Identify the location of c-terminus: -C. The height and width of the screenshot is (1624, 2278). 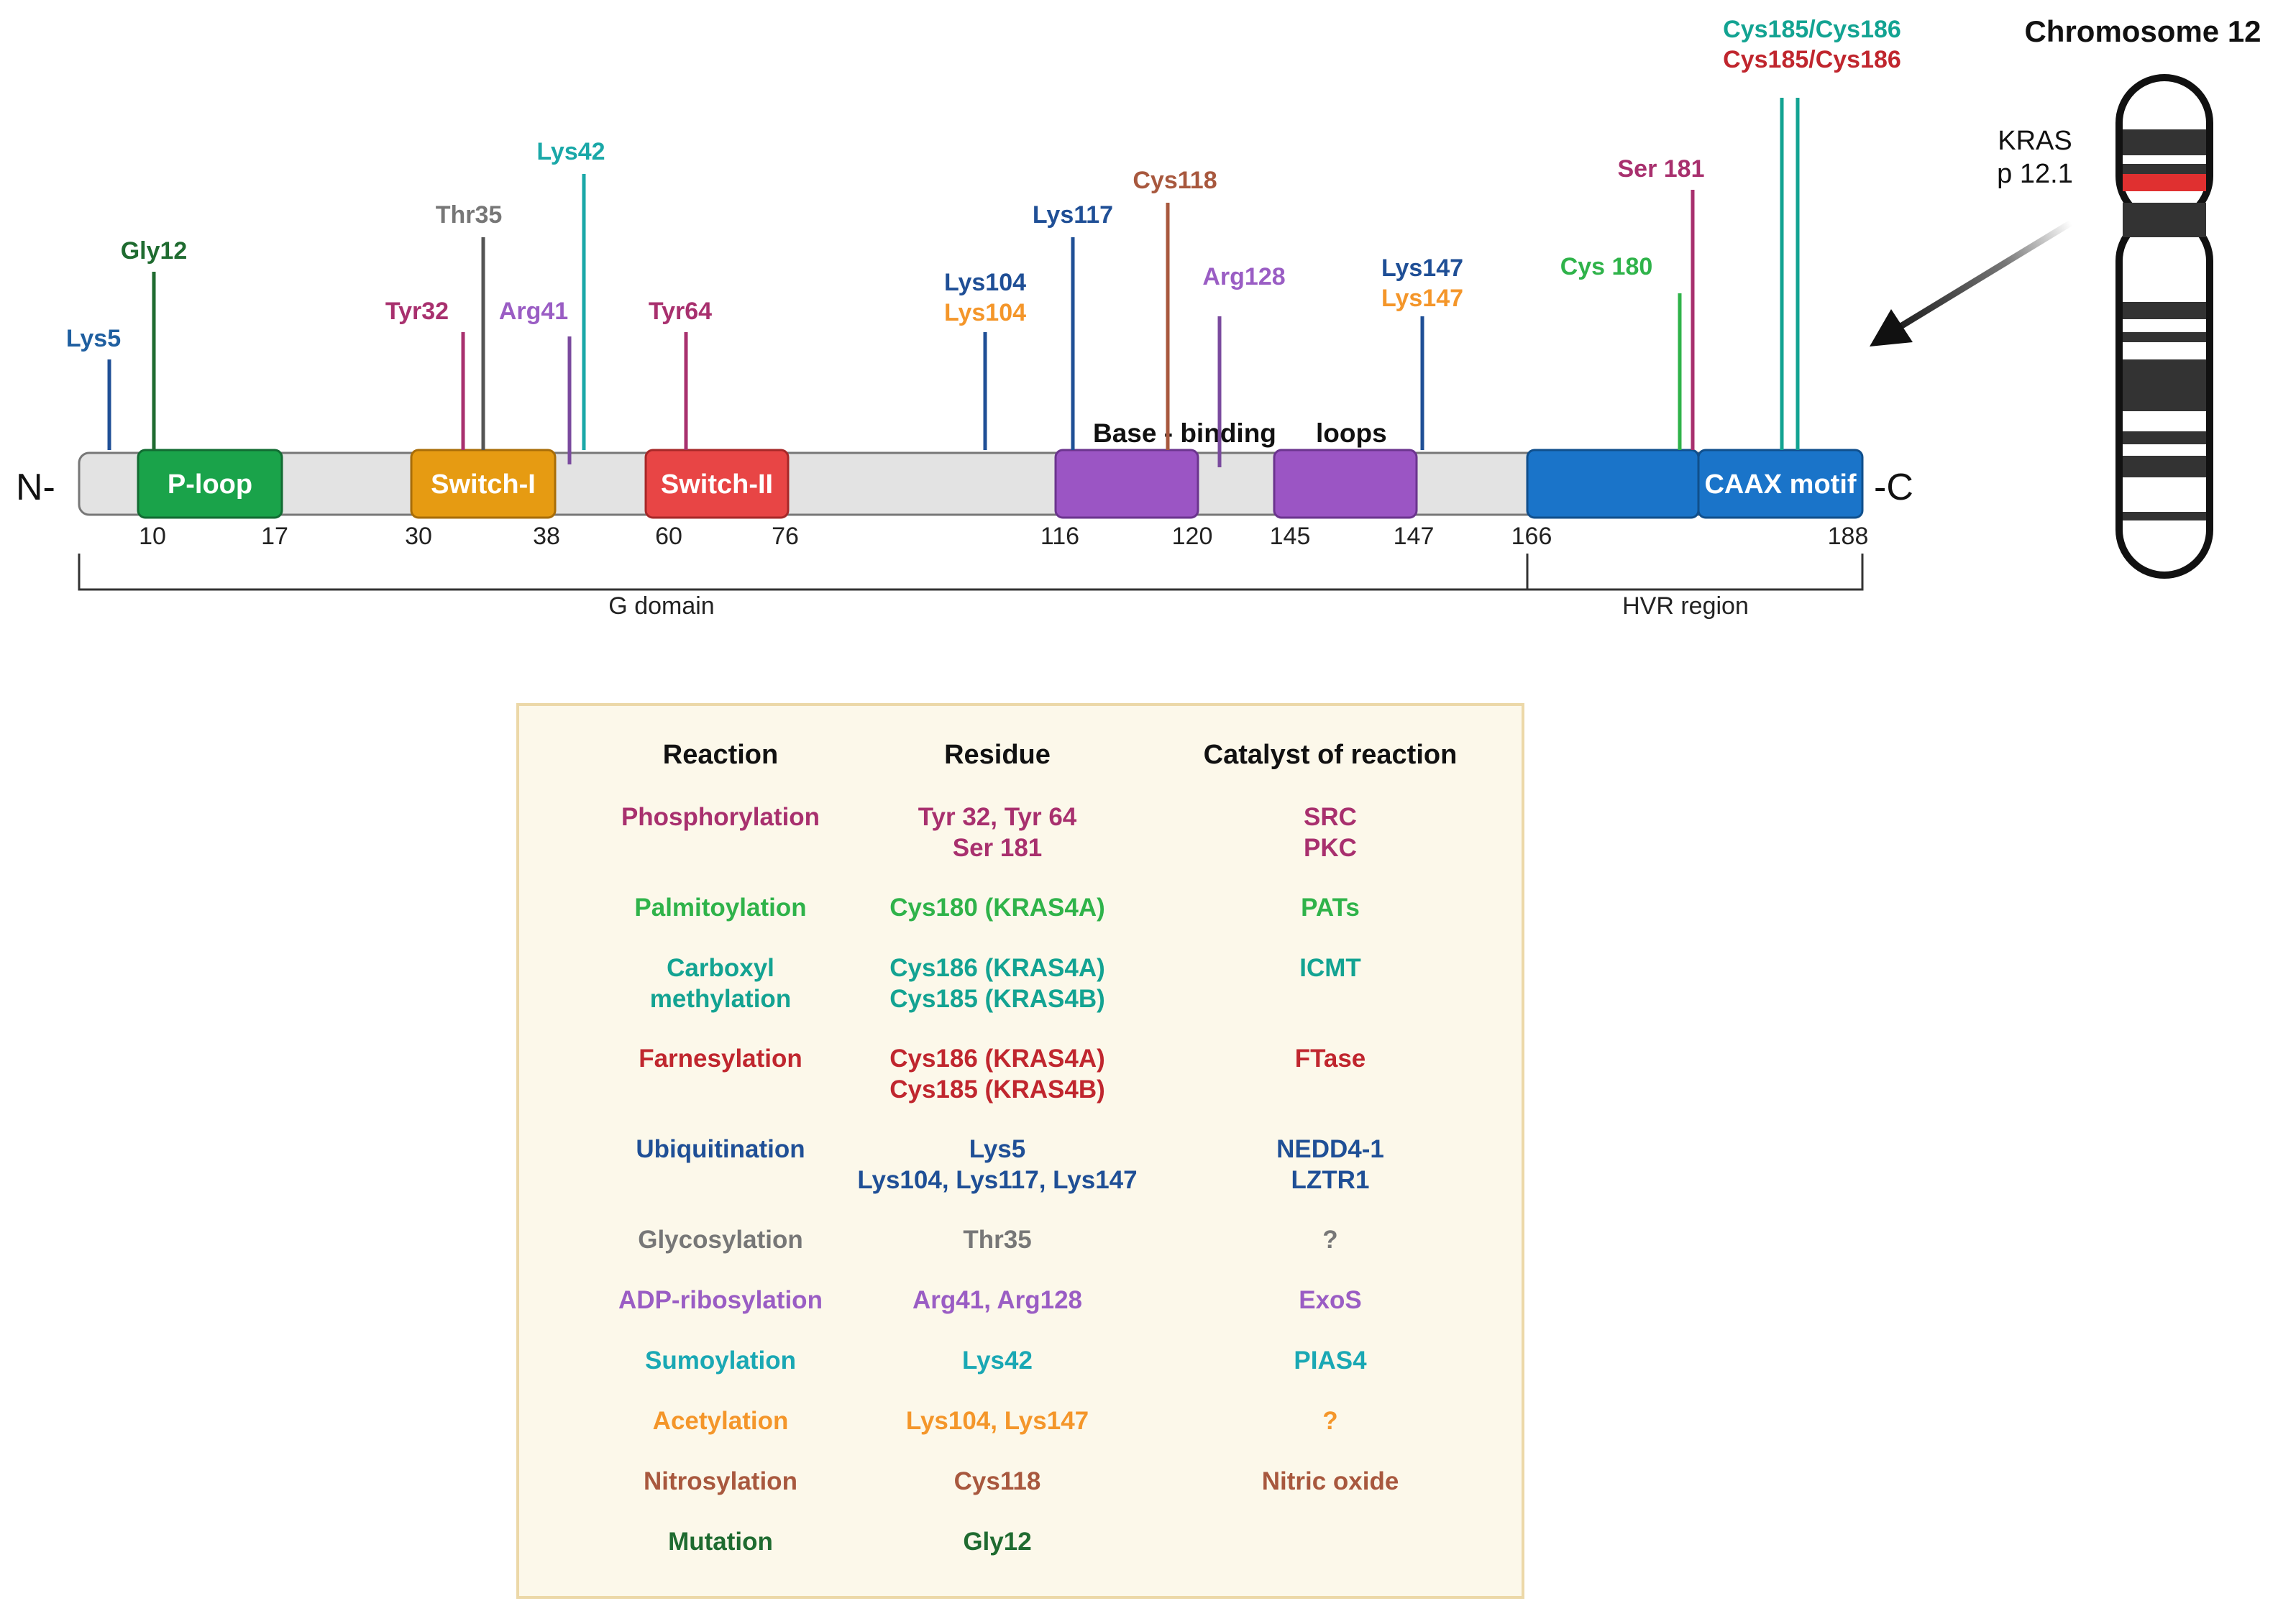
(1893, 487).